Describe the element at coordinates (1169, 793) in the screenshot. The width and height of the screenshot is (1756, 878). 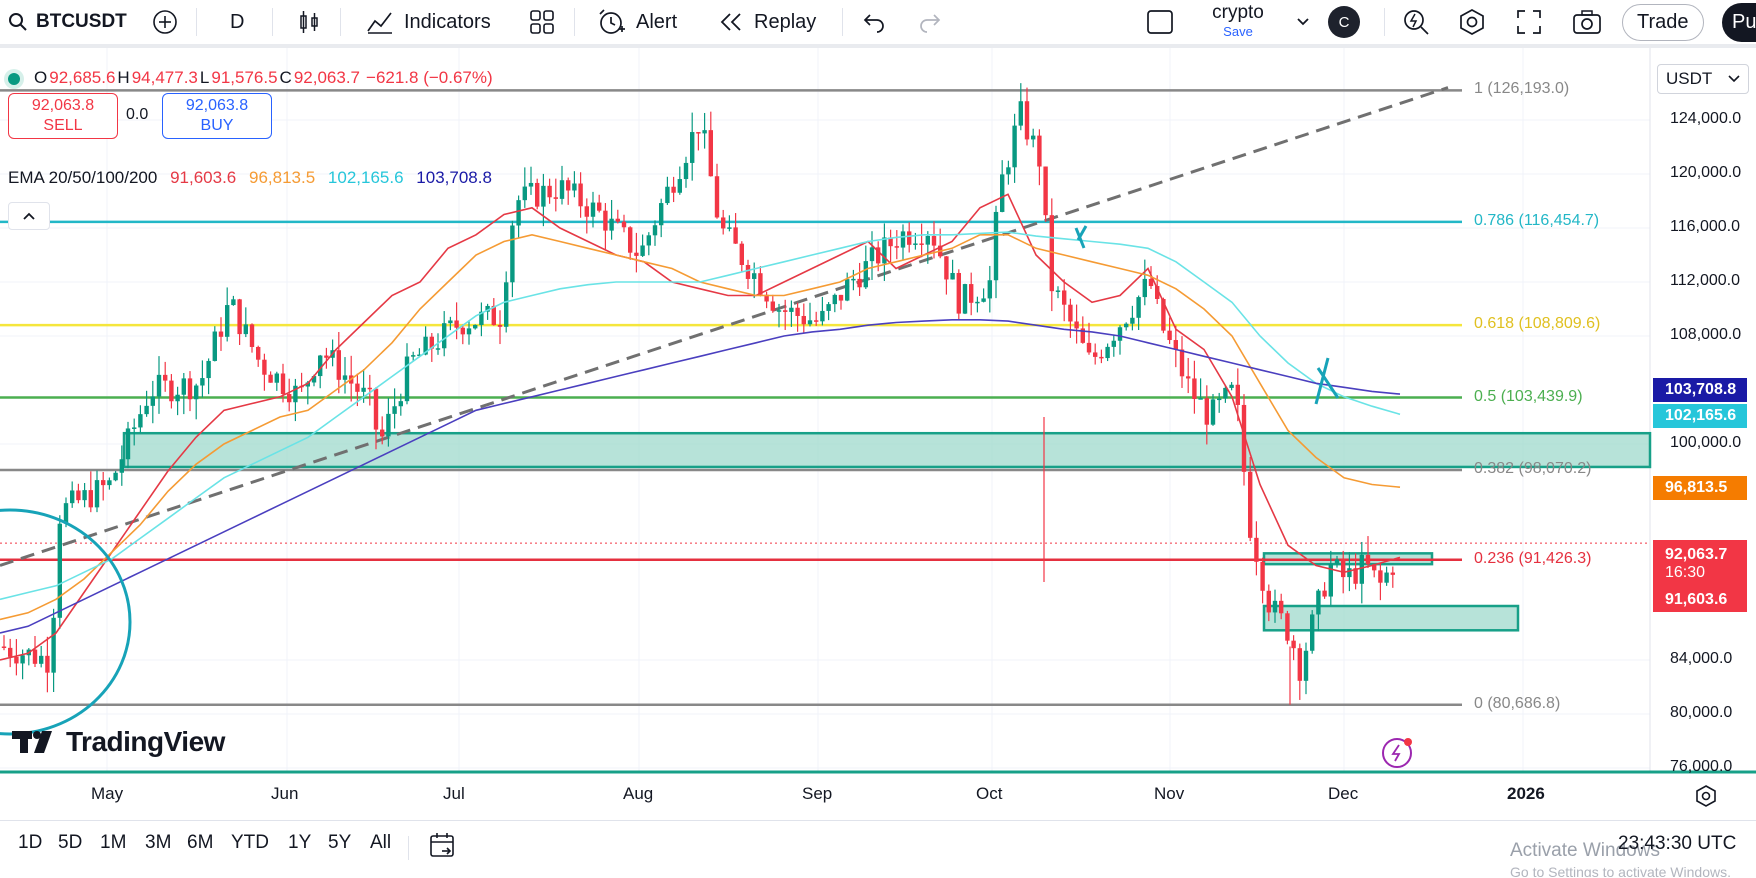
I see `time-axis-label: Nov` at that location.